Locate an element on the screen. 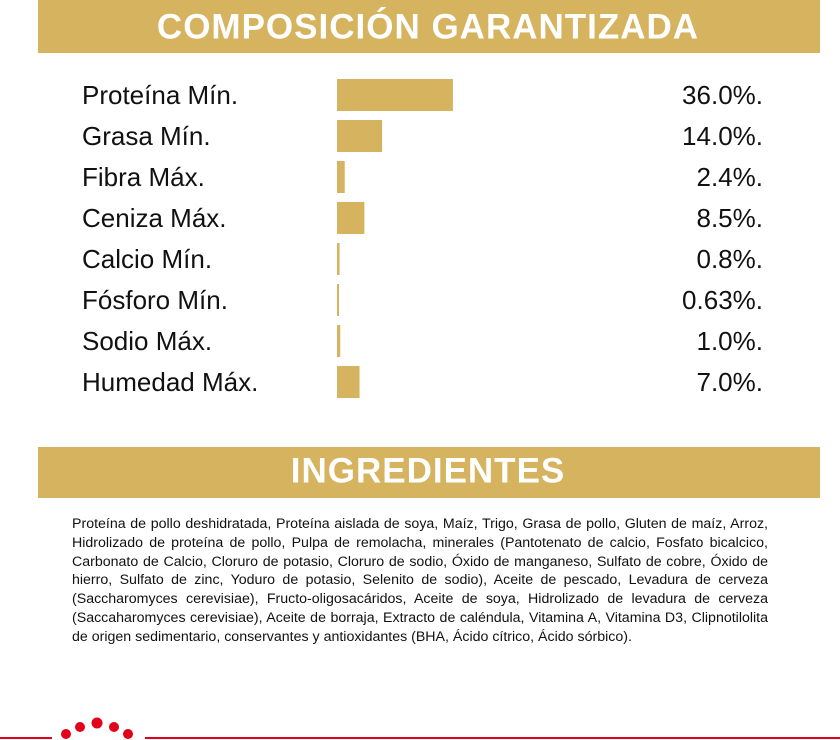  ingredients-band is located at coordinates (429, 472).